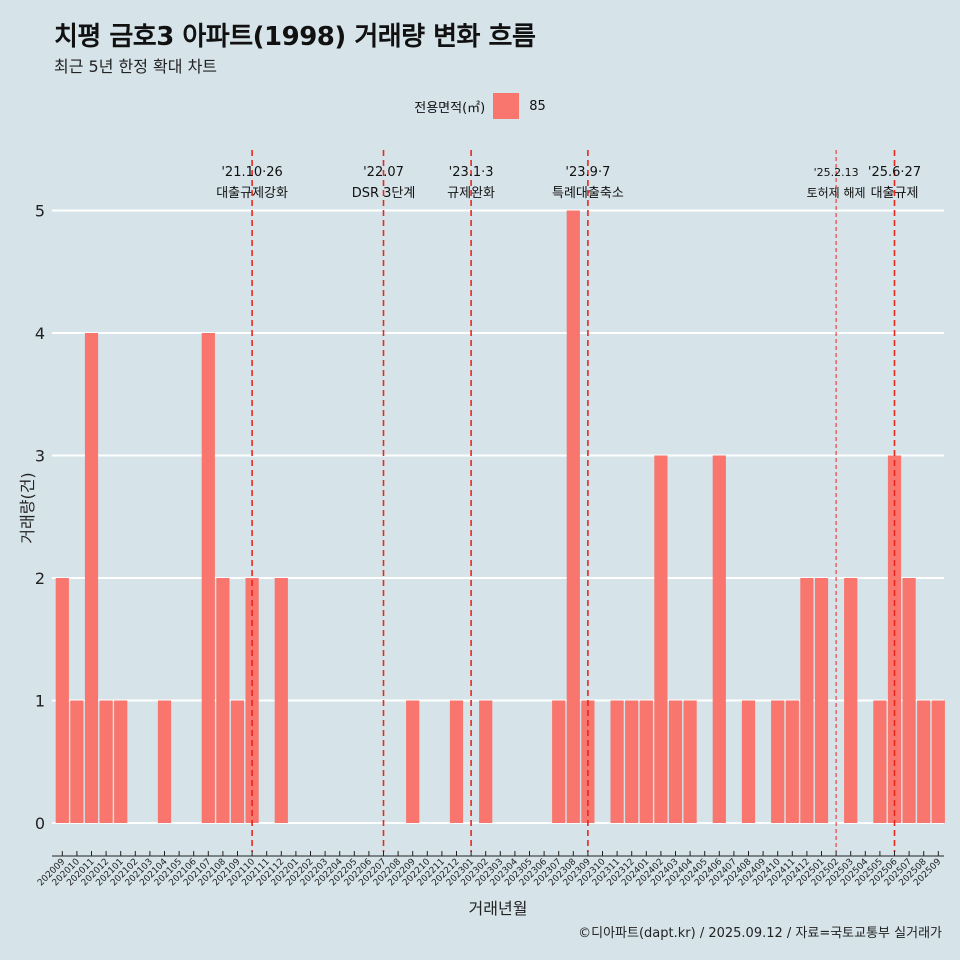  I want to click on event-date: '25.2.13, so click(836, 172).